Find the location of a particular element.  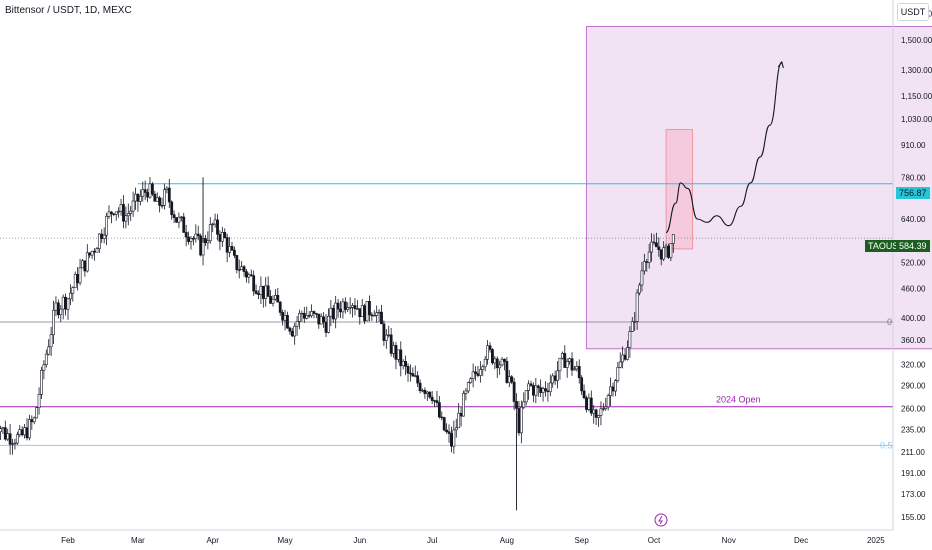

y-tick-label: 520.00 is located at coordinates (913, 263).